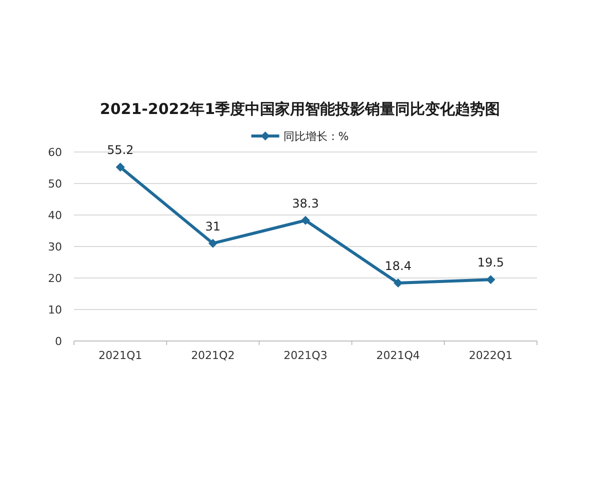 The width and height of the screenshot is (600, 480). What do you see at coordinates (490, 263) in the screenshot?
I see `data-label: 19.5` at bounding box center [490, 263].